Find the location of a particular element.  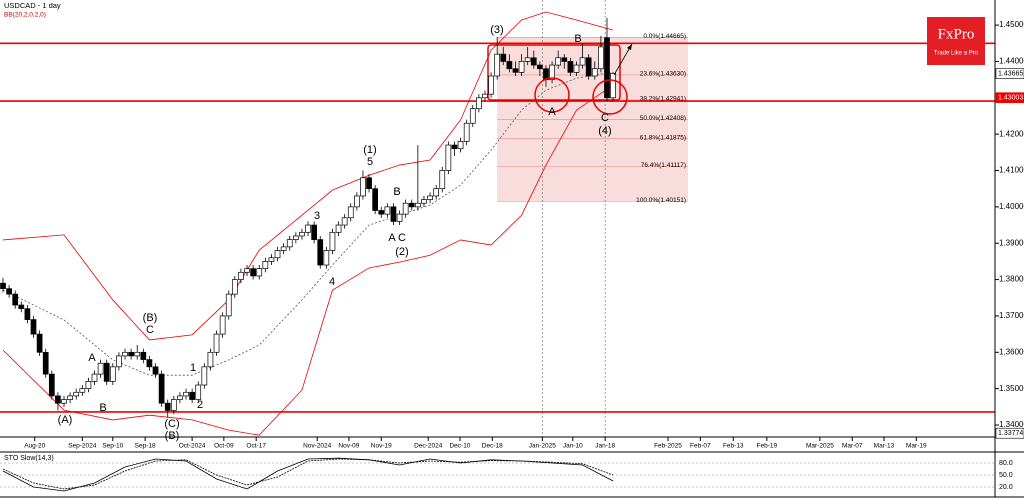

fib-label: 100.0%(1.40151) is located at coordinates (661, 200).